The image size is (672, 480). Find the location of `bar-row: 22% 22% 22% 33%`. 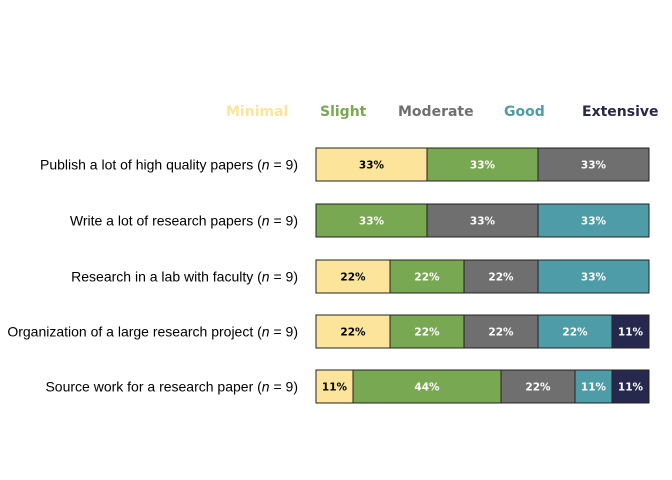

bar-row: 22% 22% 22% 33% is located at coordinates (482, 276).